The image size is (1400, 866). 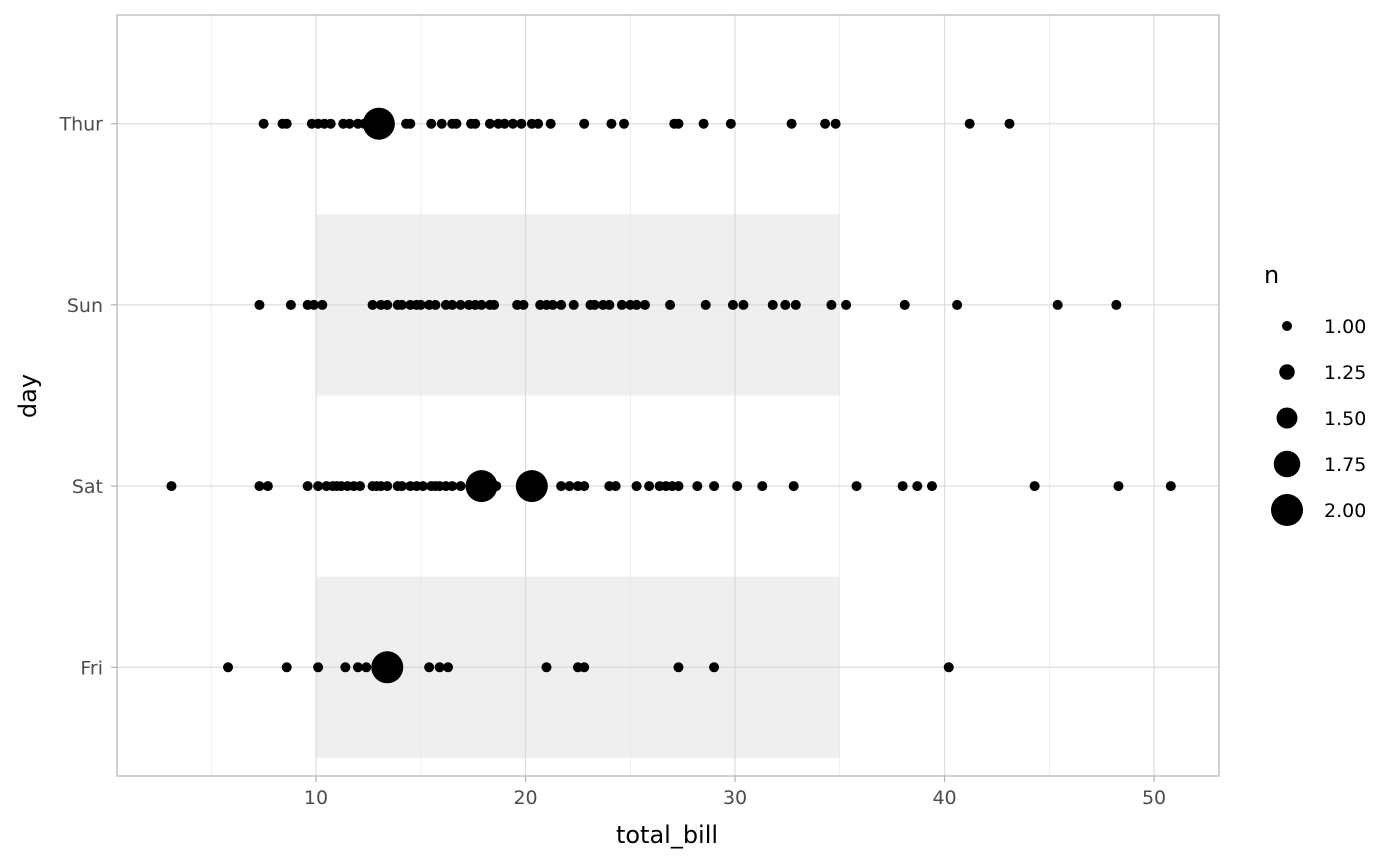 What do you see at coordinates (1318, 421) in the screenshot?
I see `legend-entries: 1.00 1.25 1.50 1.75 2.00` at bounding box center [1318, 421].